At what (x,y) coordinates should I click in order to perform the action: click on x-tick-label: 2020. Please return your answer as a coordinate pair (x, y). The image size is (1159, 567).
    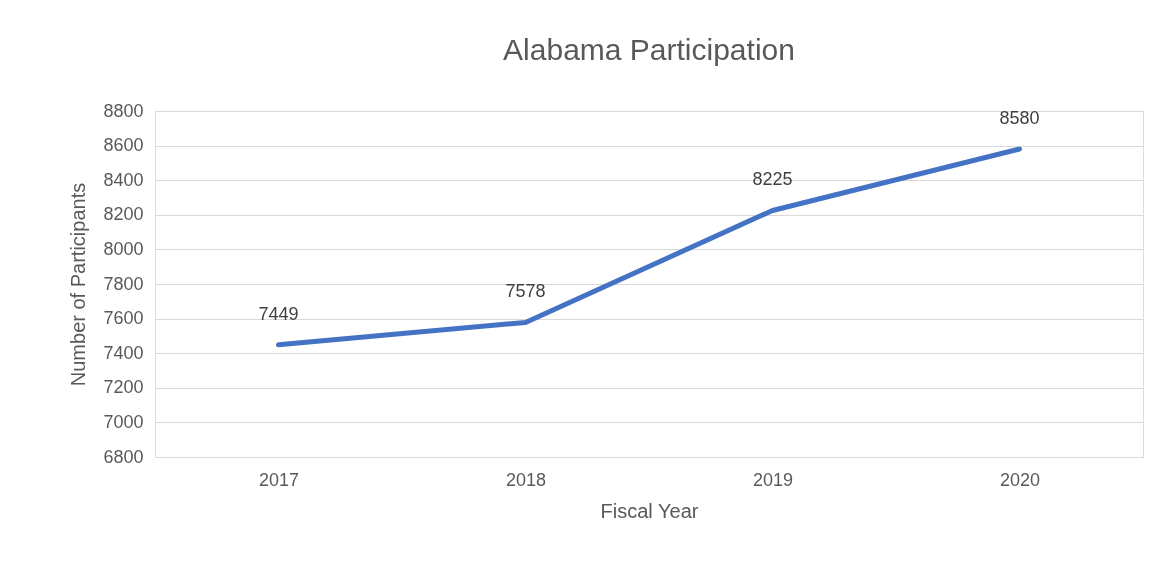
    Looking at the image, I should click on (1020, 479).